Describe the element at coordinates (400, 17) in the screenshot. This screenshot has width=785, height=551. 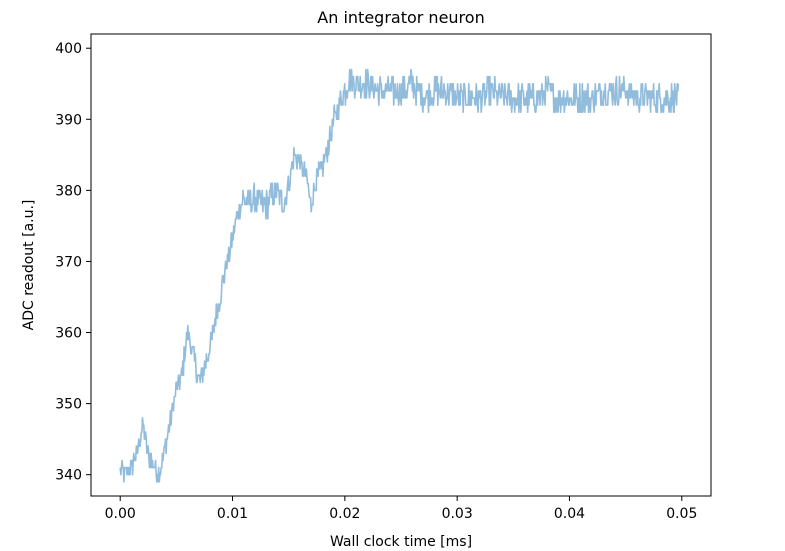
I see `chart-title: An integrator neuron` at that location.